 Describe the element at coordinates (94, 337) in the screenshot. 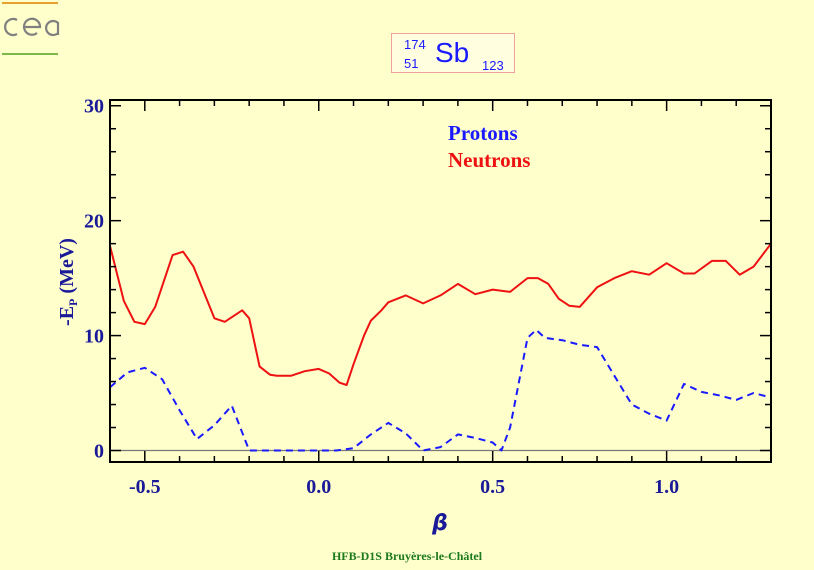

I see `y-tick-label: 10` at that location.